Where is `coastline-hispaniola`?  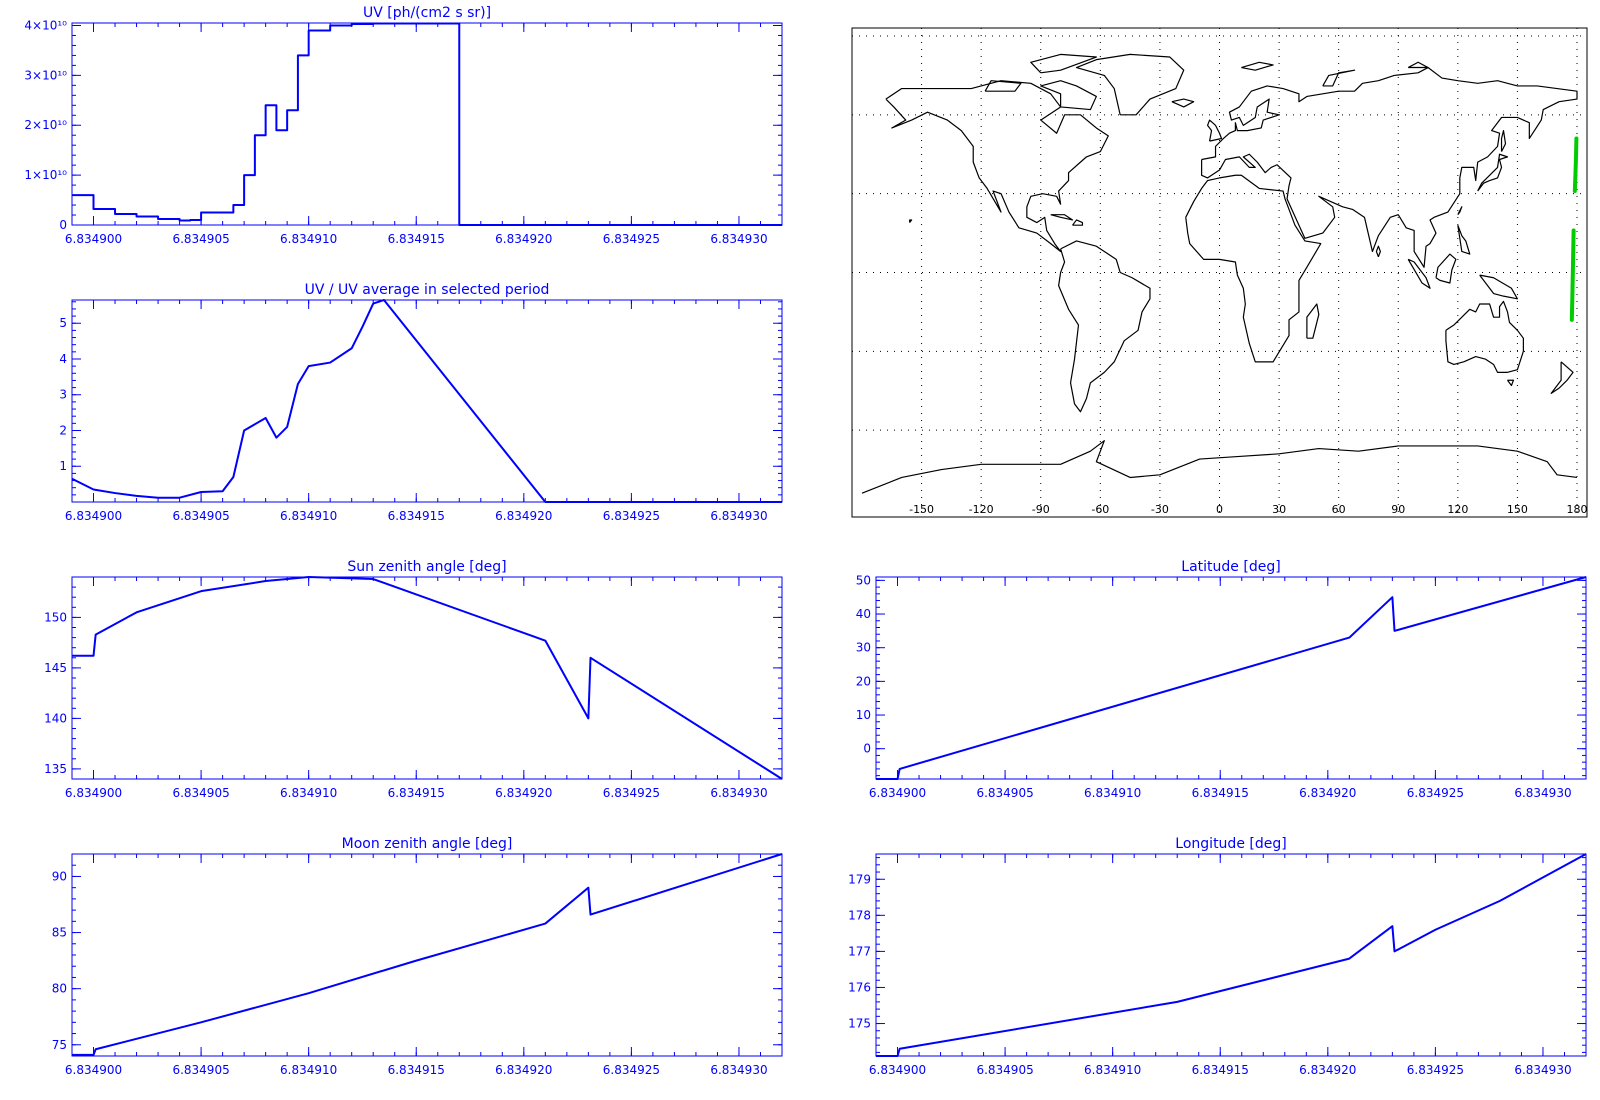 coastline-hispaniola is located at coordinates (1078, 222).